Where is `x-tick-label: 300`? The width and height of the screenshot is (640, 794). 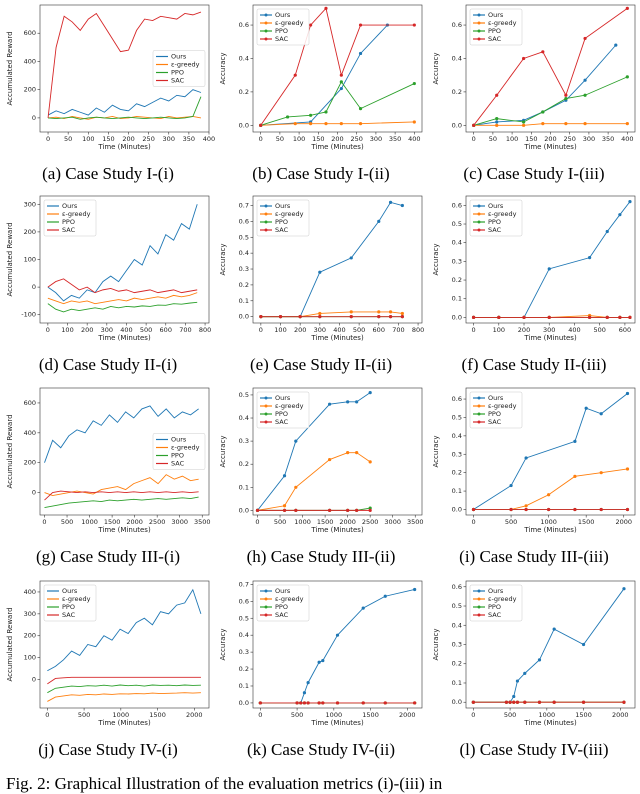
x-tick-label: 300 is located at coordinates (107, 330).